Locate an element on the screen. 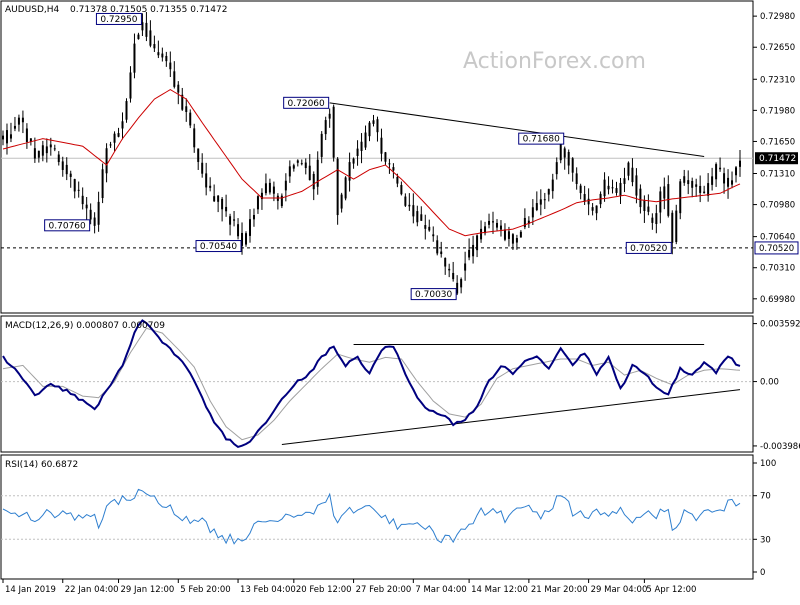 The height and width of the screenshot is (605, 800). time-tick-label: 13 Feb 04:00 is located at coordinates (268, 590).